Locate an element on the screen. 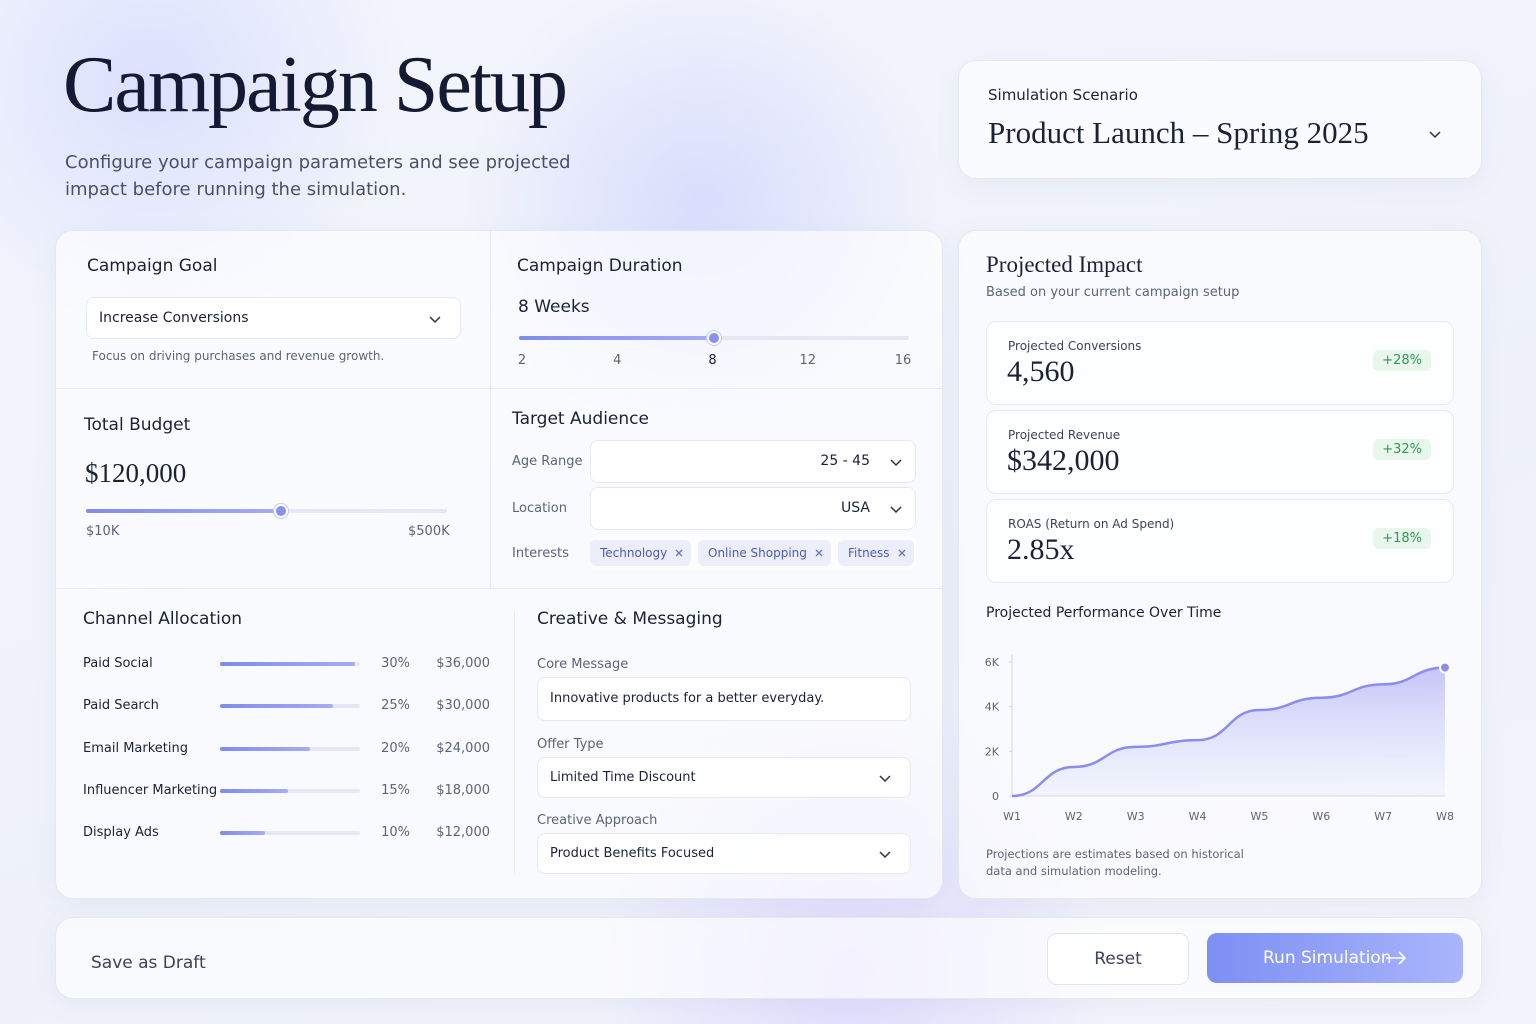 The image size is (1536, 1024). duration-thumb is located at coordinates (713, 338).